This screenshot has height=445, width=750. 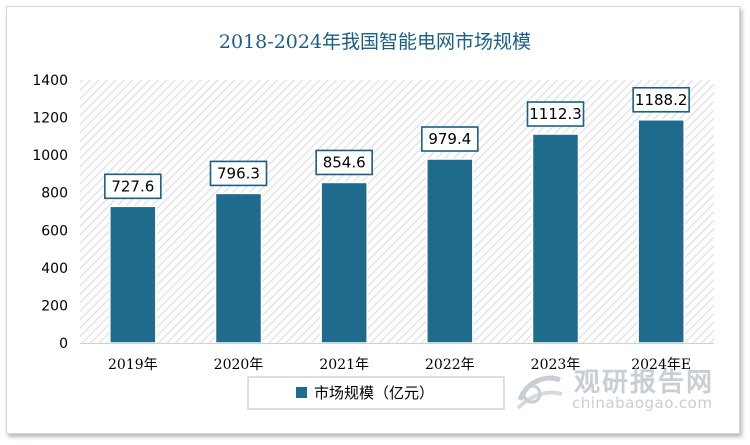 I want to click on y-tick-label: 1400, so click(x=50, y=81).